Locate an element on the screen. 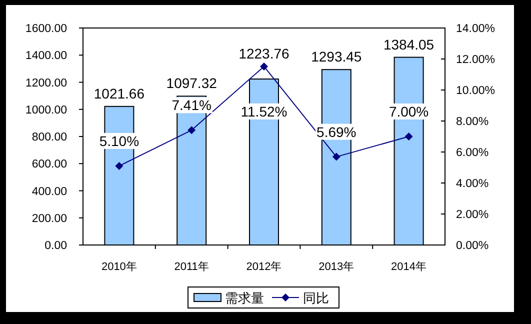 The height and width of the screenshot is (324, 531). y2-tick-label: 14.00% is located at coordinates (476, 29).